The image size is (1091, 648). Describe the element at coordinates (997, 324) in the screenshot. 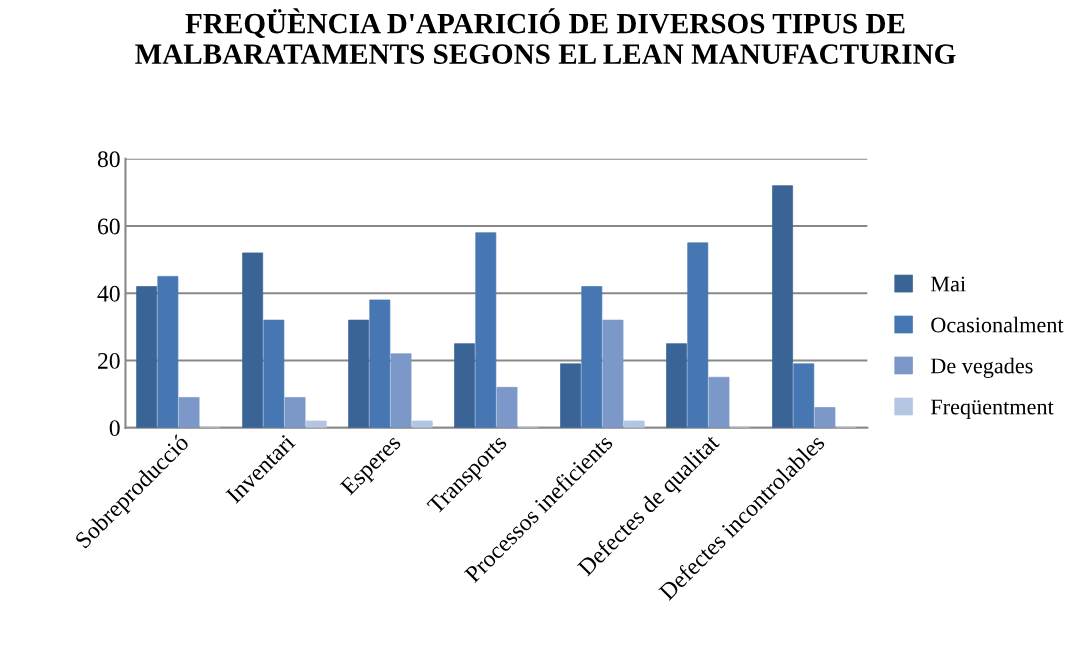

I see `legend-label: Ocasionalment` at that location.